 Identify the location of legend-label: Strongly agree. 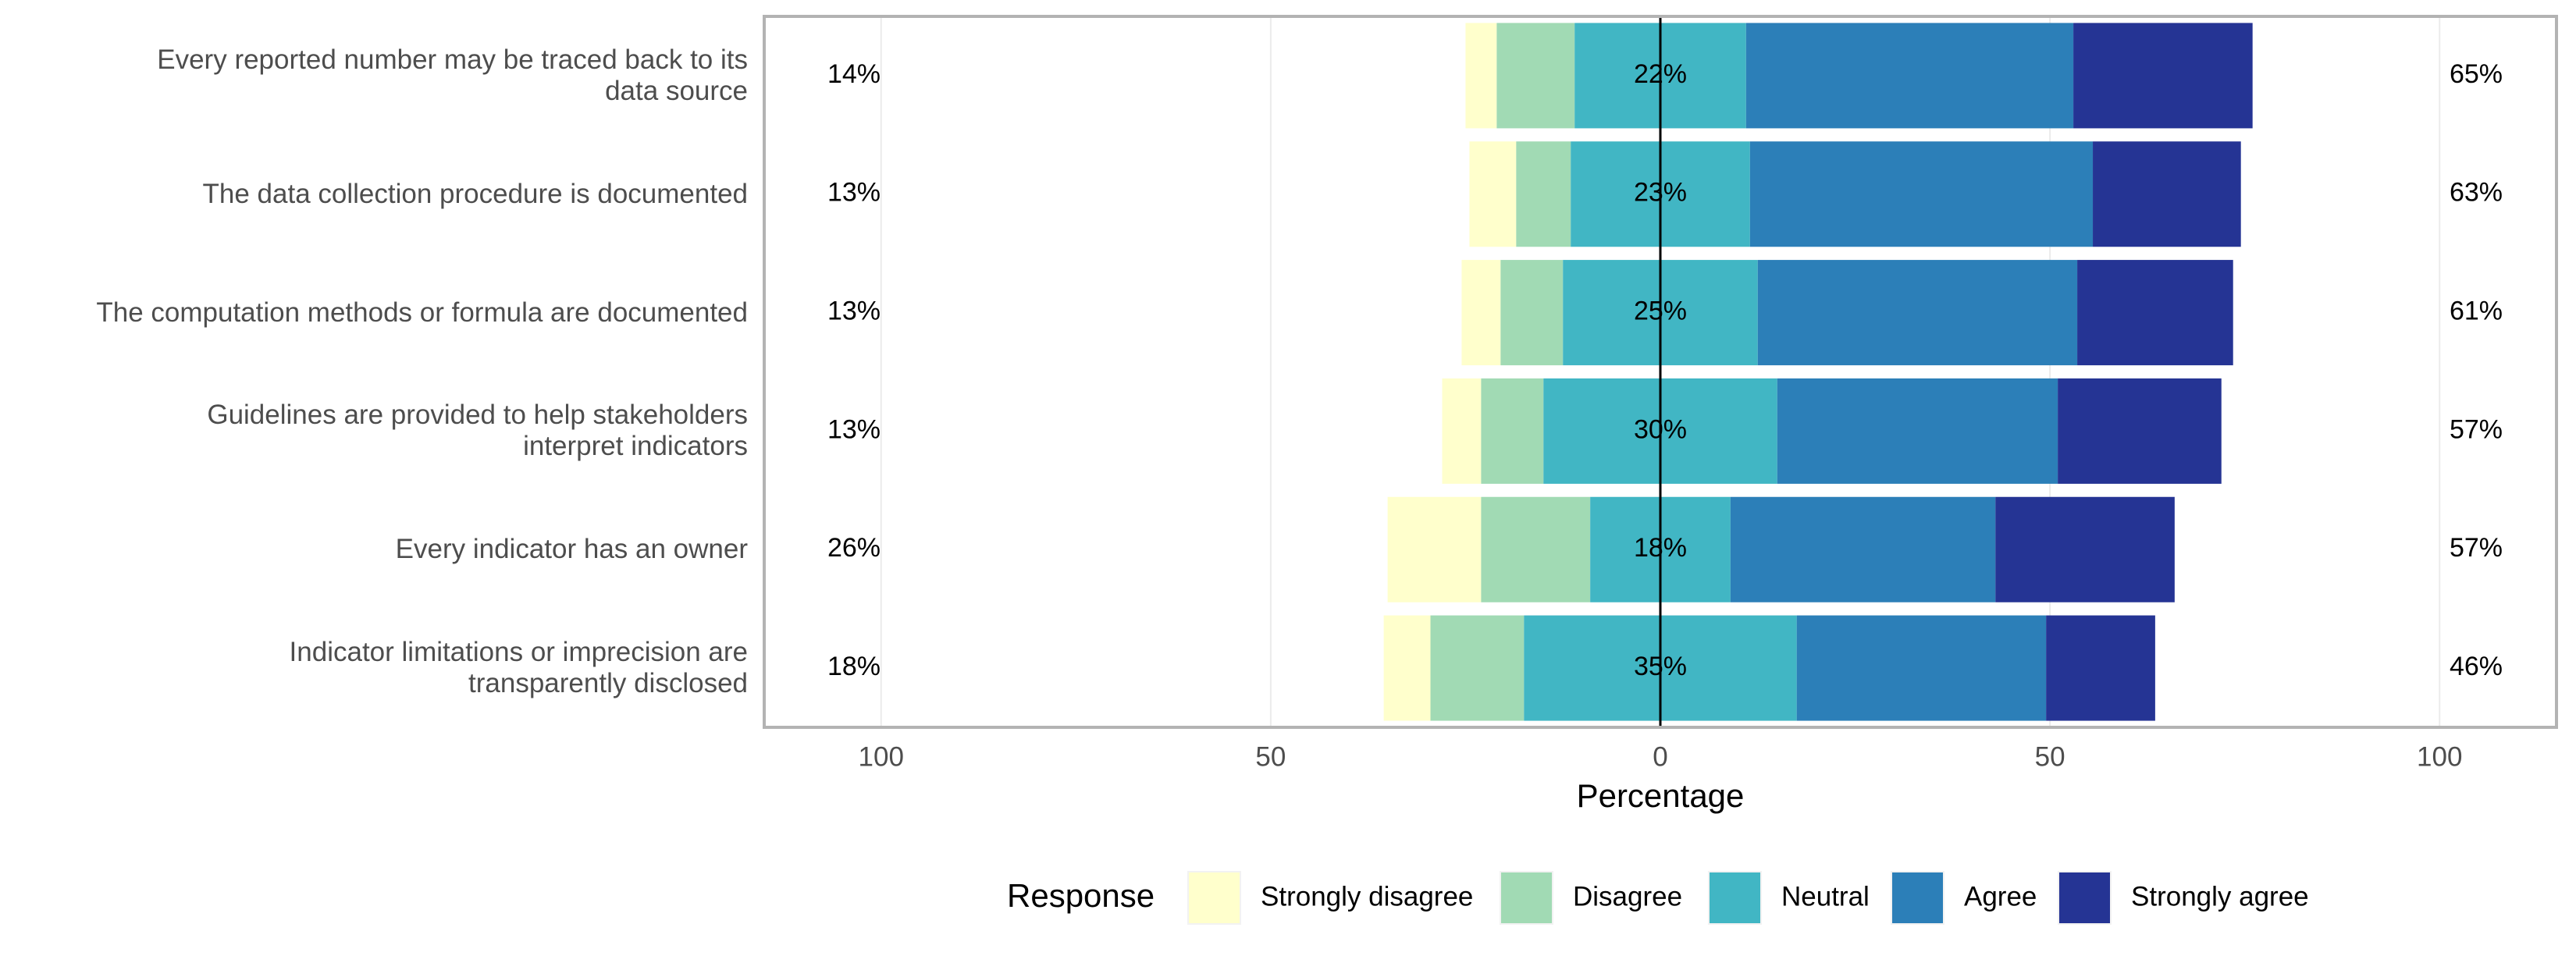
(2220, 896).